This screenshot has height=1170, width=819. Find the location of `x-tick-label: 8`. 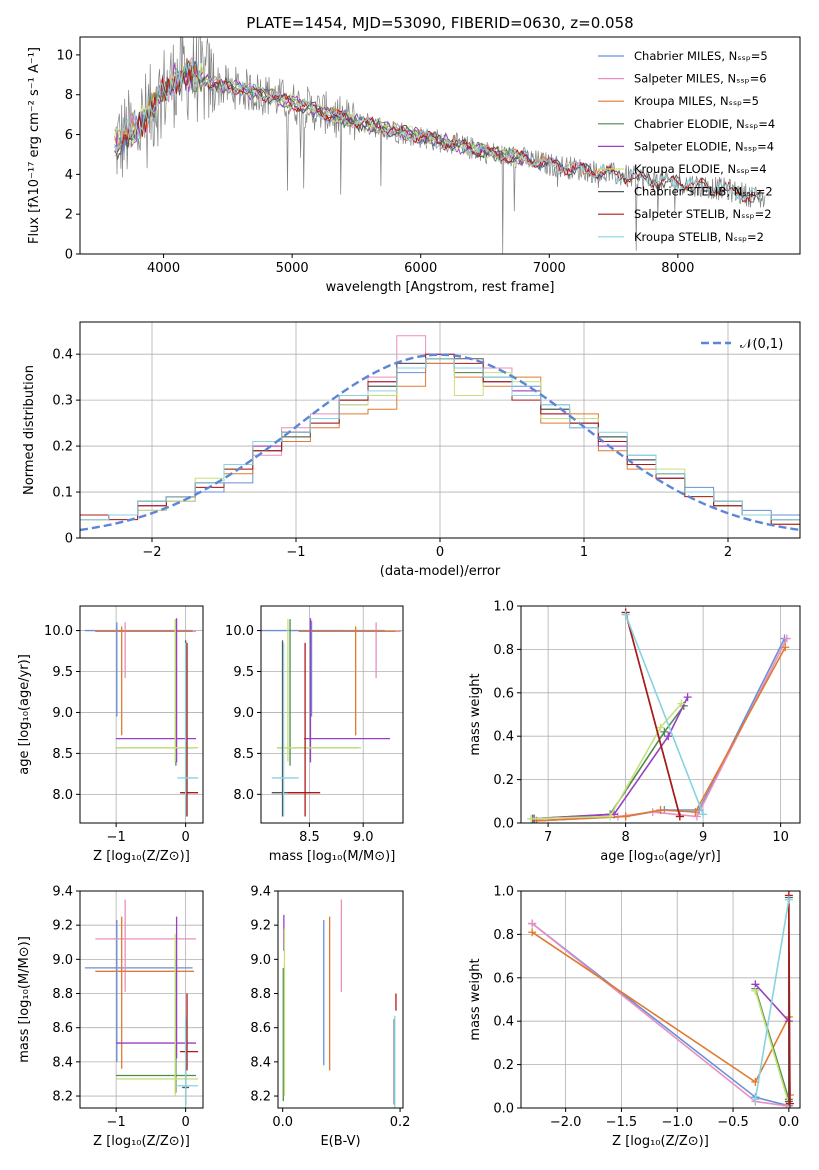

x-tick-label: 8 is located at coordinates (625, 837).